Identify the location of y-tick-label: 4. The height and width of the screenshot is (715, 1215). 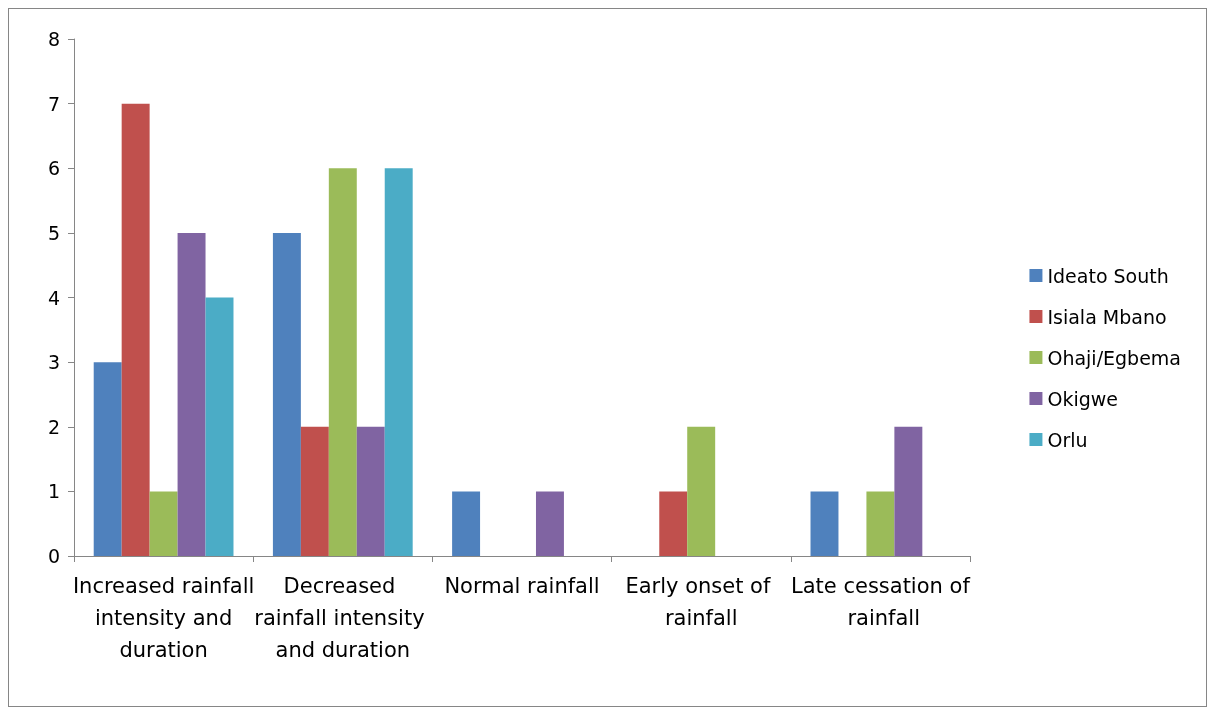
(53, 297).